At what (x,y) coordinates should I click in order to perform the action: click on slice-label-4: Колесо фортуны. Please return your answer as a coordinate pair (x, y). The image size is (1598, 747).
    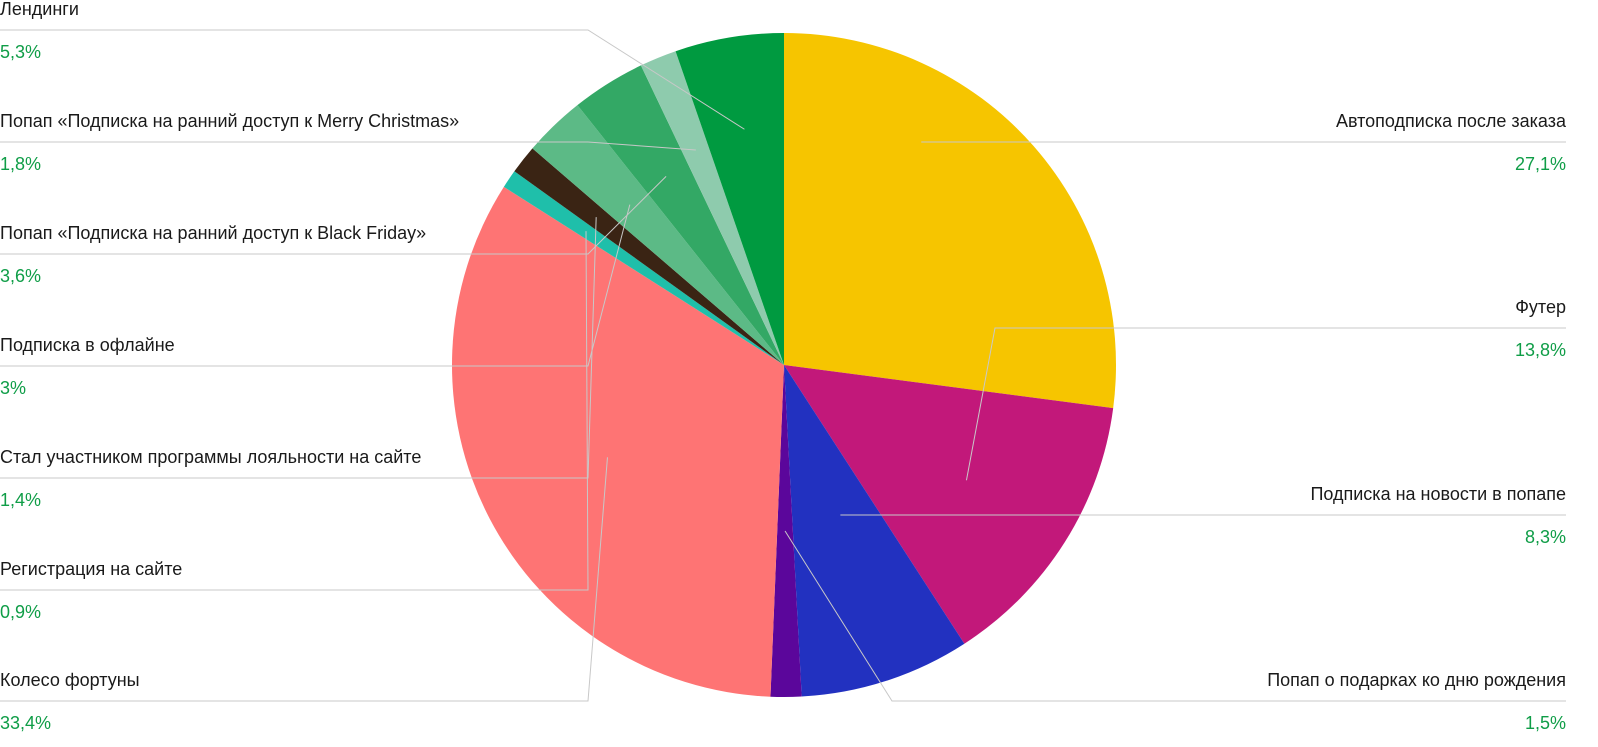
    Looking at the image, I should click on (70, 680).